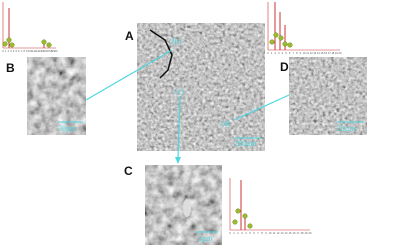 Image resolution: width=401 pixels, height=248 pixels. I want to click on marker-label: (c), so click(179, 91).